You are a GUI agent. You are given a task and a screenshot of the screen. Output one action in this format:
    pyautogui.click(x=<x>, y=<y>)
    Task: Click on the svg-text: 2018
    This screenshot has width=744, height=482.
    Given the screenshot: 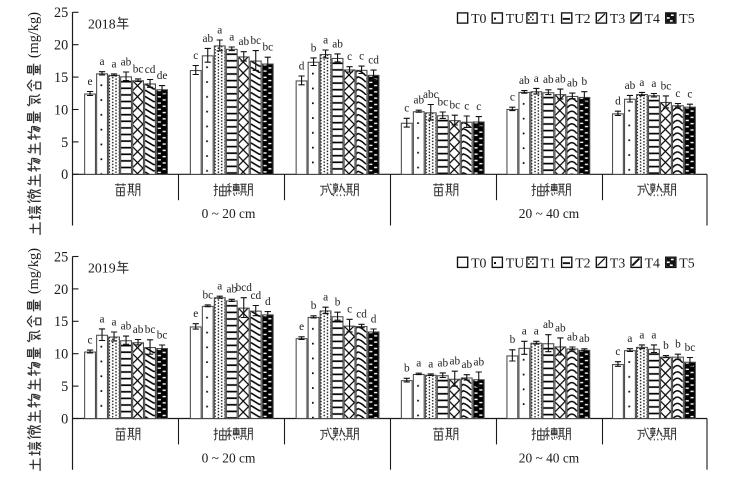 What is the action you would take?
    pyautogui.click(x=102, y=24)
    